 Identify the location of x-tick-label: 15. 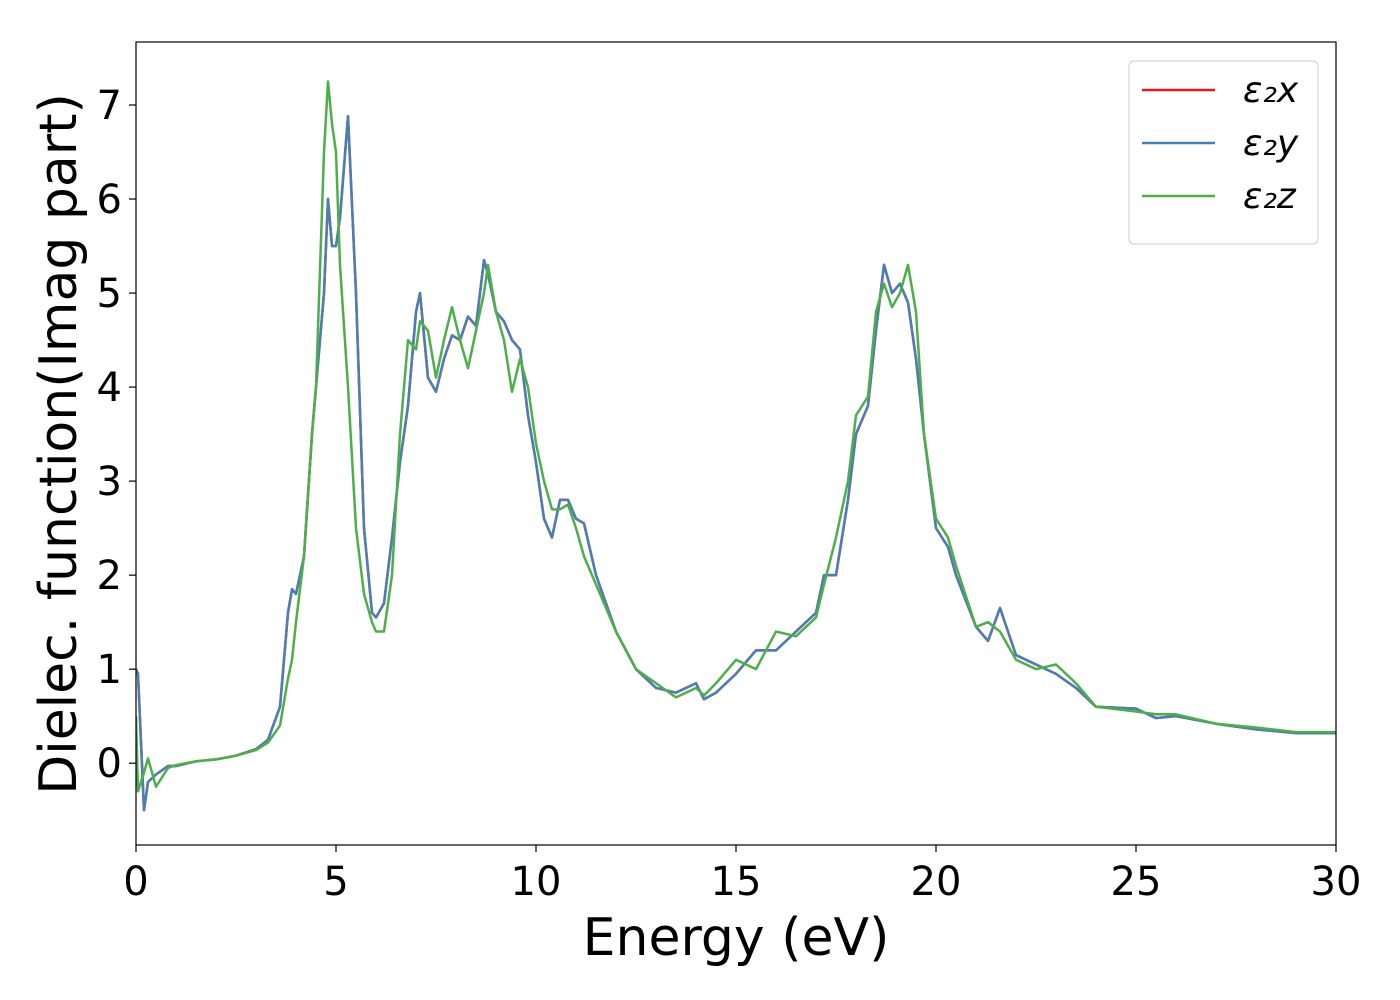
(736, 882).